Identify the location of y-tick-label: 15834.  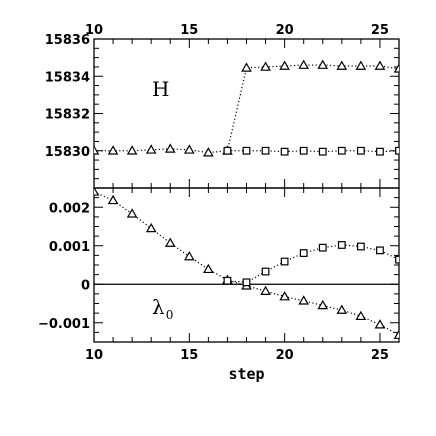
(67, 77).